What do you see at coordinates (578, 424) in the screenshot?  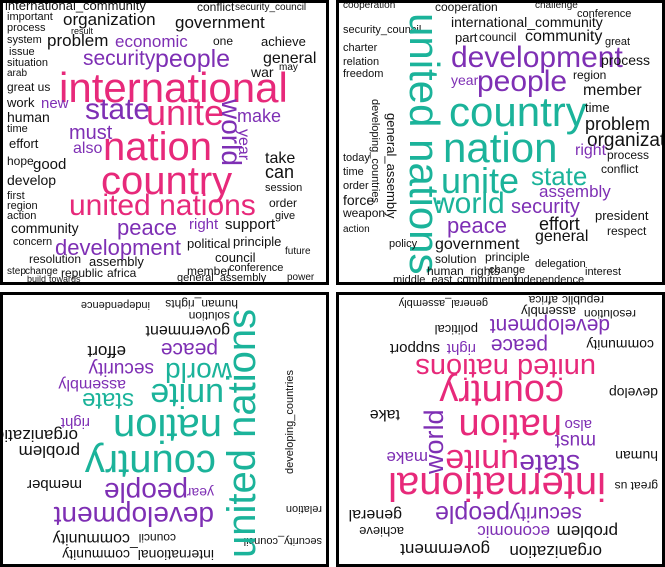 I see `word: also` at bounding box center [578, 424].